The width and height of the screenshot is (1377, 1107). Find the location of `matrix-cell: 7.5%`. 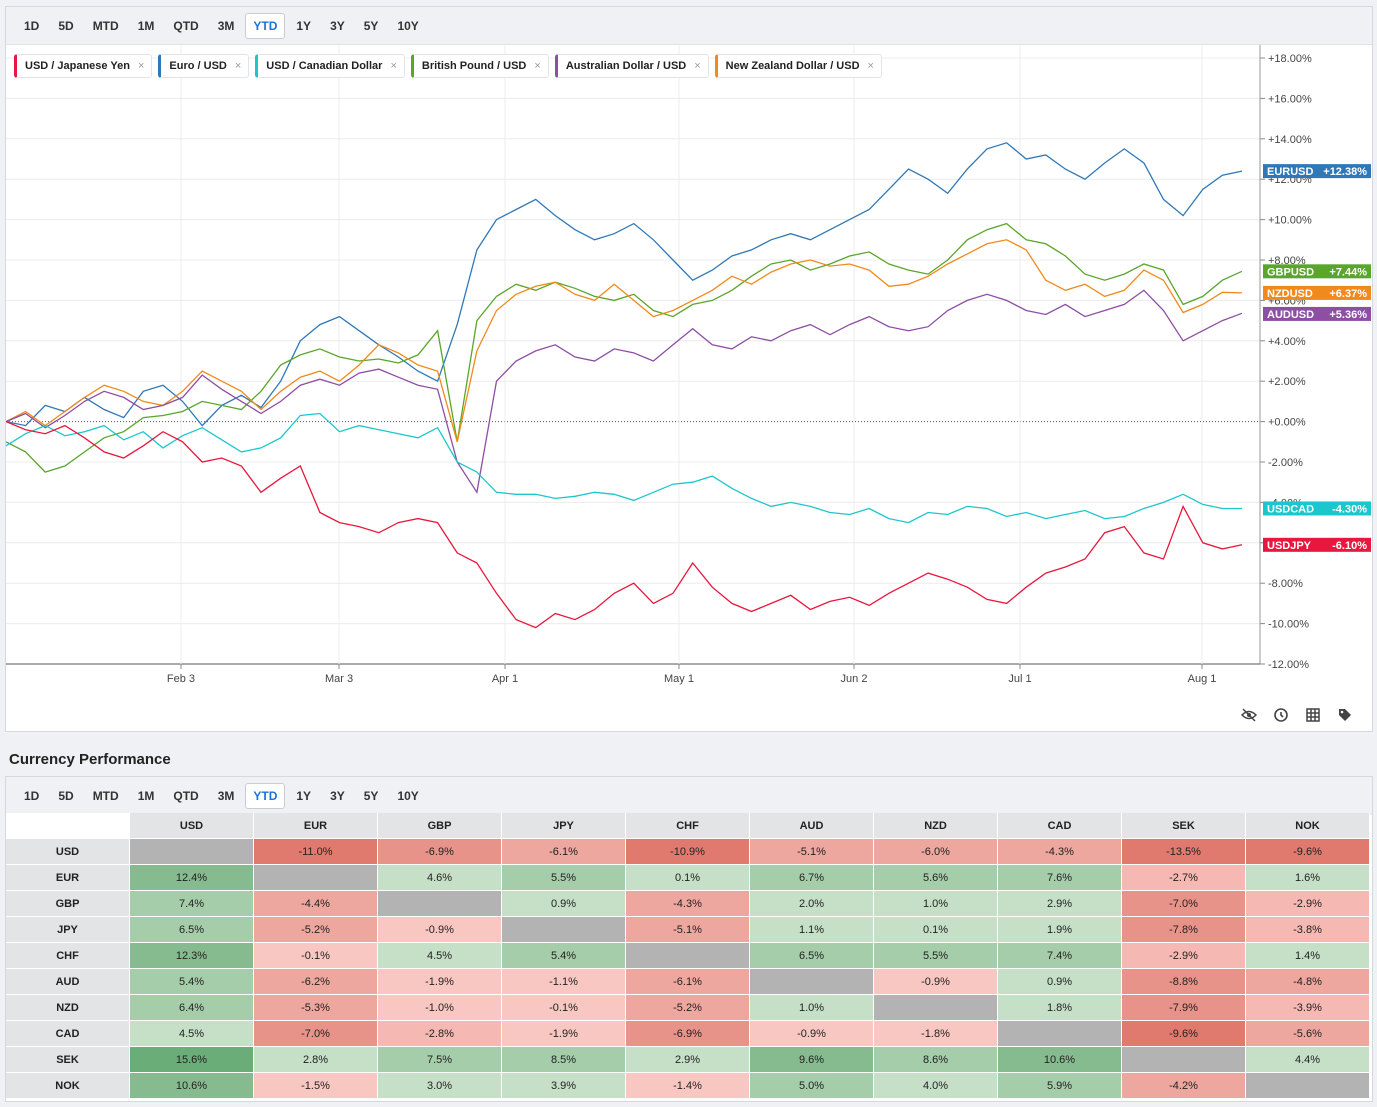

matrix-cell: 7.5% is located at coordinates (440, 1060).